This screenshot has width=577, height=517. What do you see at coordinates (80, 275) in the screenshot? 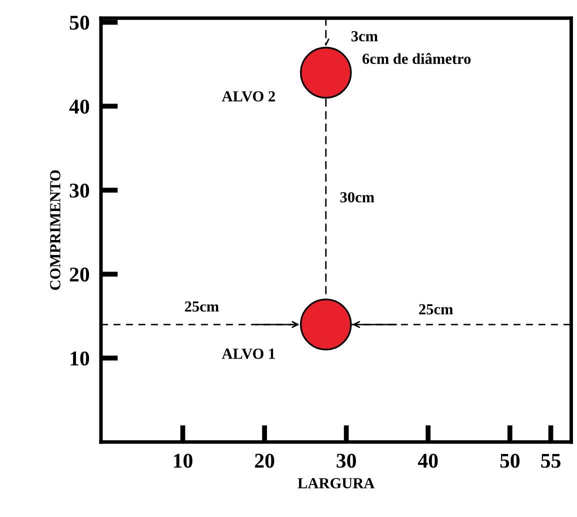
I see `y-tick-label: 20` at bounding box center [80, 275].